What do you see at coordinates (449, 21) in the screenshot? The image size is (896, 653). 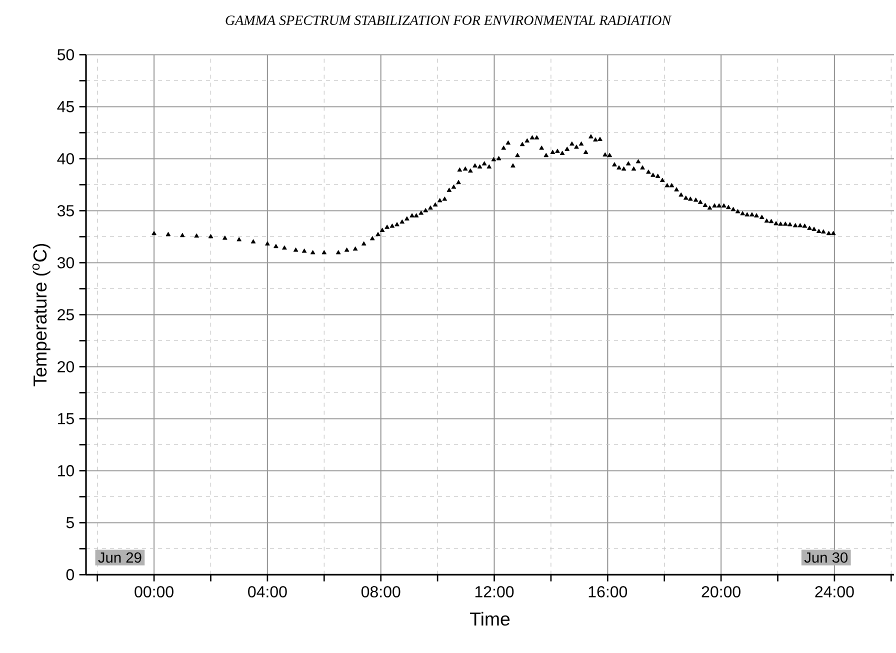 I see `chart-title: GAMMA SPECTRUM STABILIZATION FOR ENVIRONMENTAL RADIATION` at bounding box center [449, 21].